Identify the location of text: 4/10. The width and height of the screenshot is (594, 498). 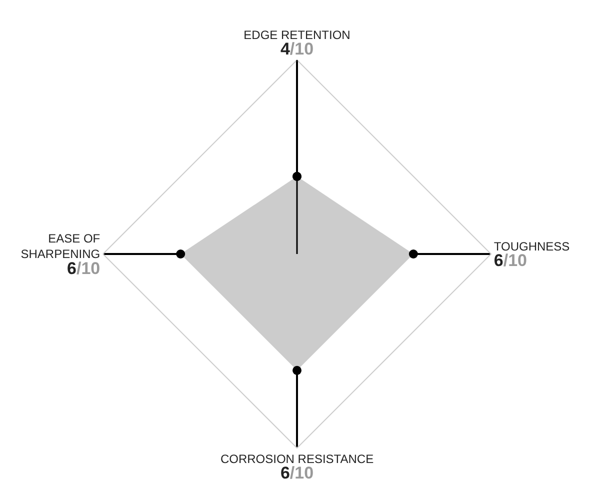
(297, 49).